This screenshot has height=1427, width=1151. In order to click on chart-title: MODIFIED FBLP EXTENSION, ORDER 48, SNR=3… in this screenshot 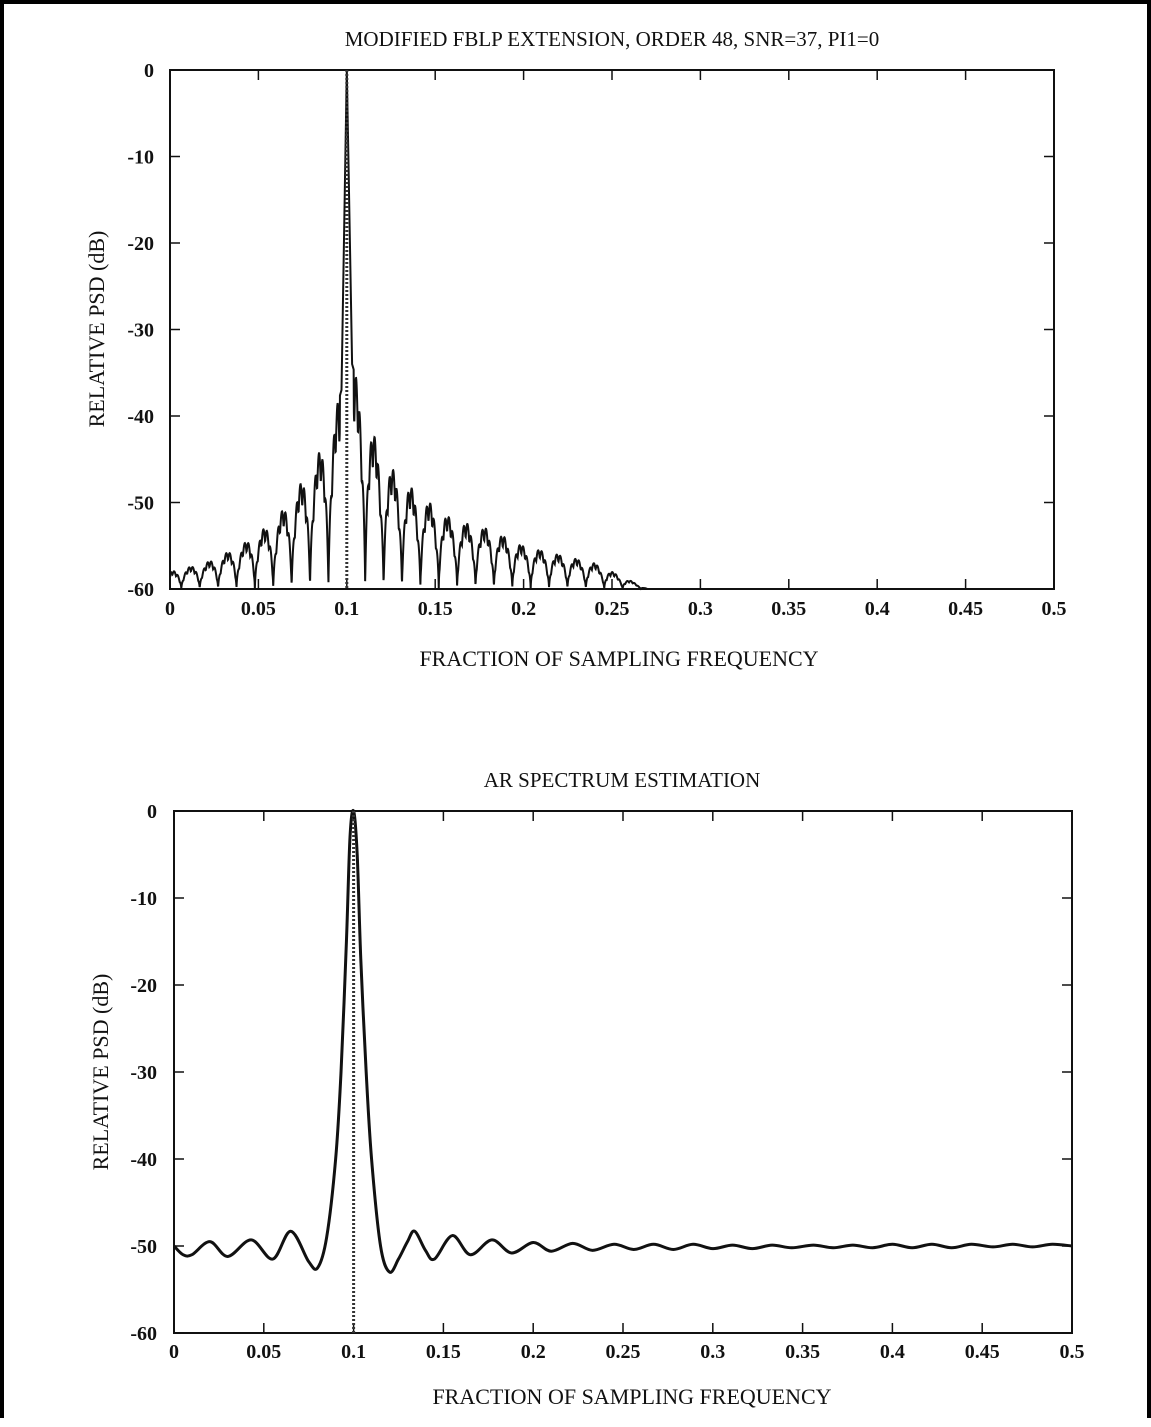, I will do `click(612, 39)`.